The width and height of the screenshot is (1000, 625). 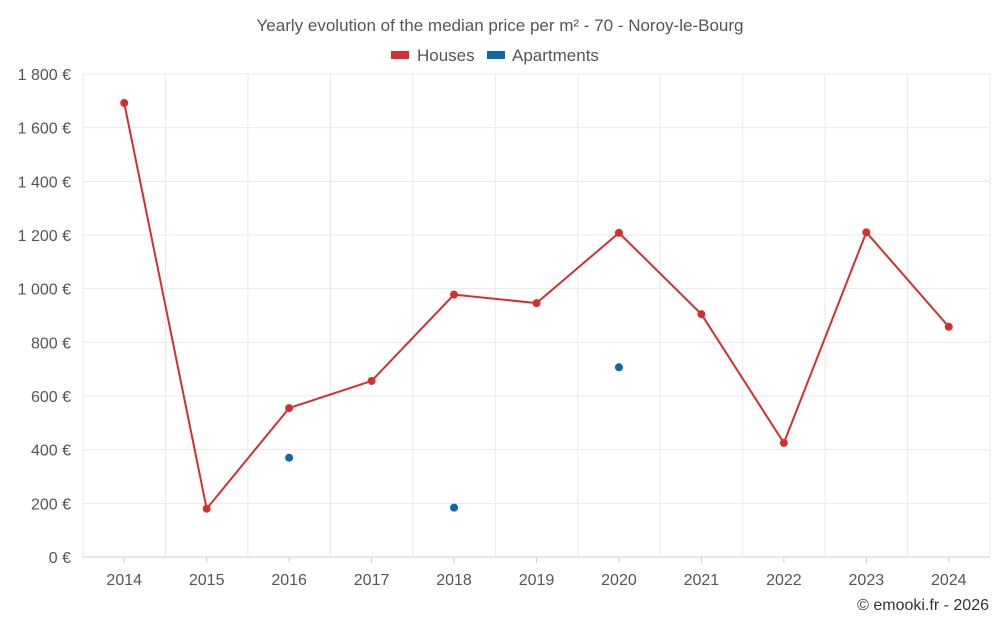 I want to click on x-tick-label: 2014, so click(x=124, y=580).